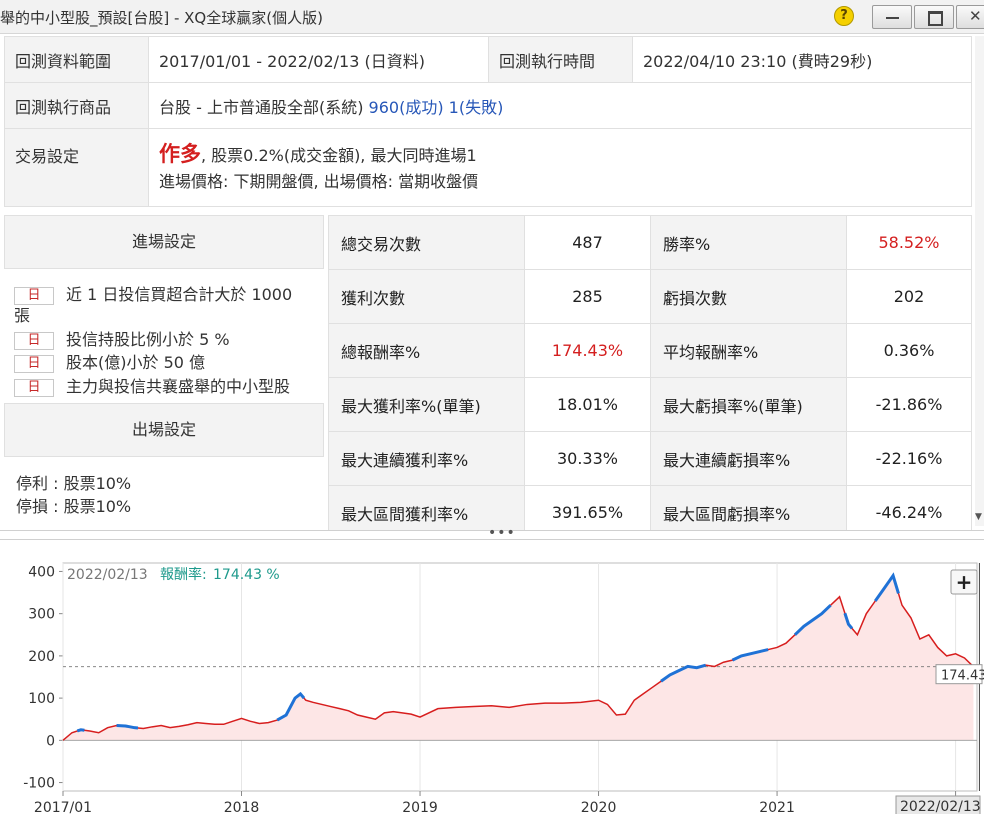 The width and height of the screenshot is (984, 814). Describe the element at coordinates (426, 404) in the screenshot. I see `stat-label: 最大獲利率%(單筆)` at that location.